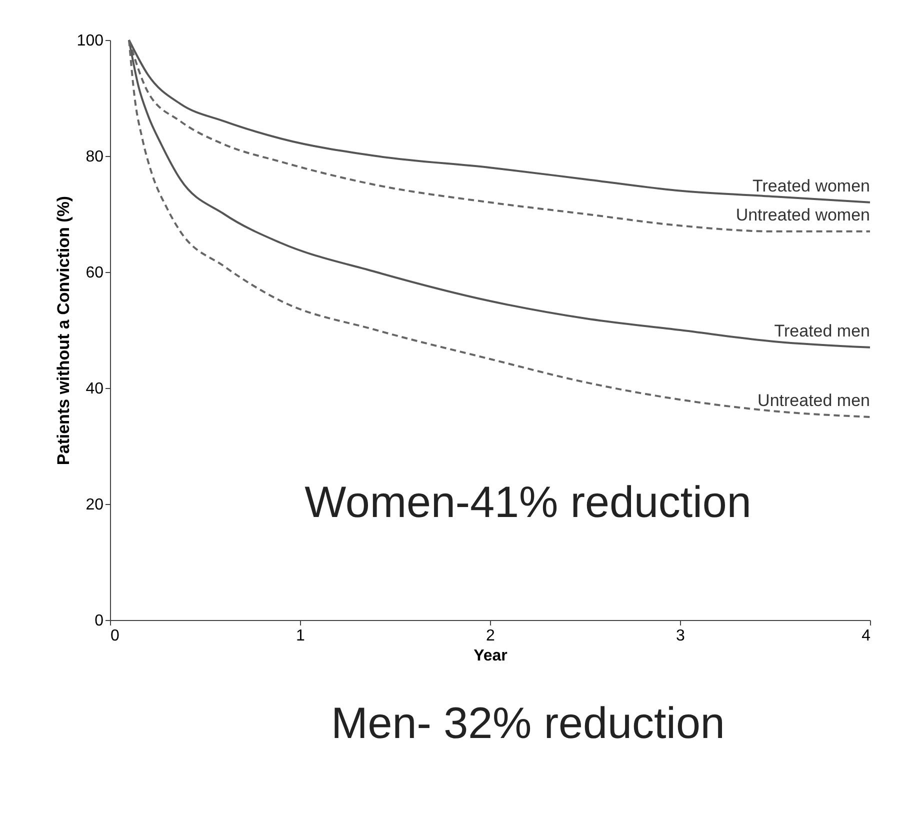  Describe the element at coordinates (528, 502) in the screenshot. I see `annotation: Women-41% reduction` at that location.